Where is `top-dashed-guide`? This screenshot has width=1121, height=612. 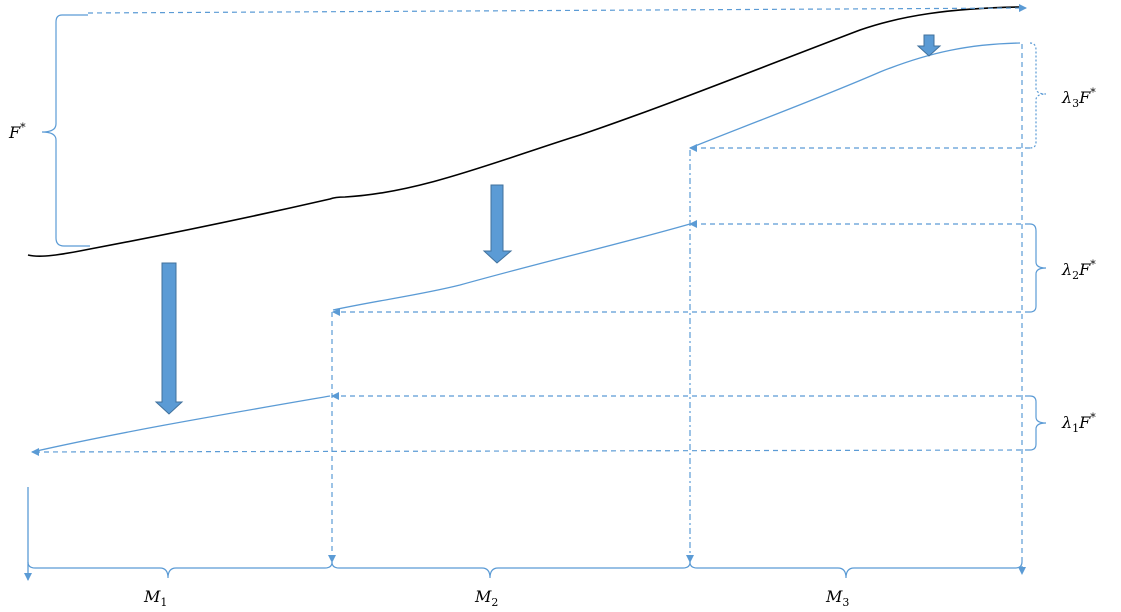
top-dashed-guide is located at coordinates (557, 9).